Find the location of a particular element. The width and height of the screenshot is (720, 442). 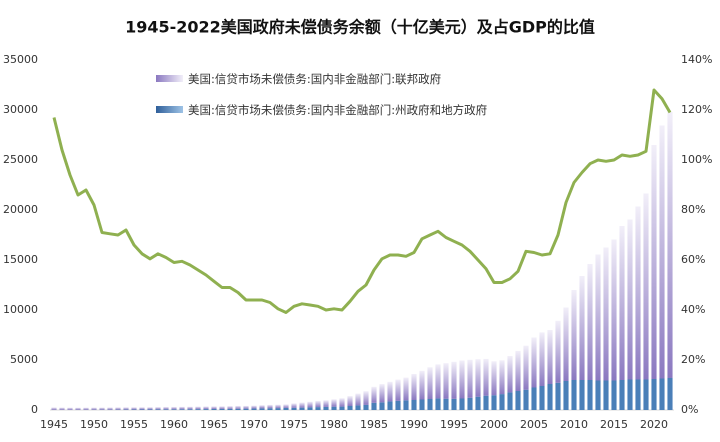

y-tick-label: 15000 is located at coordinates (20, 259).